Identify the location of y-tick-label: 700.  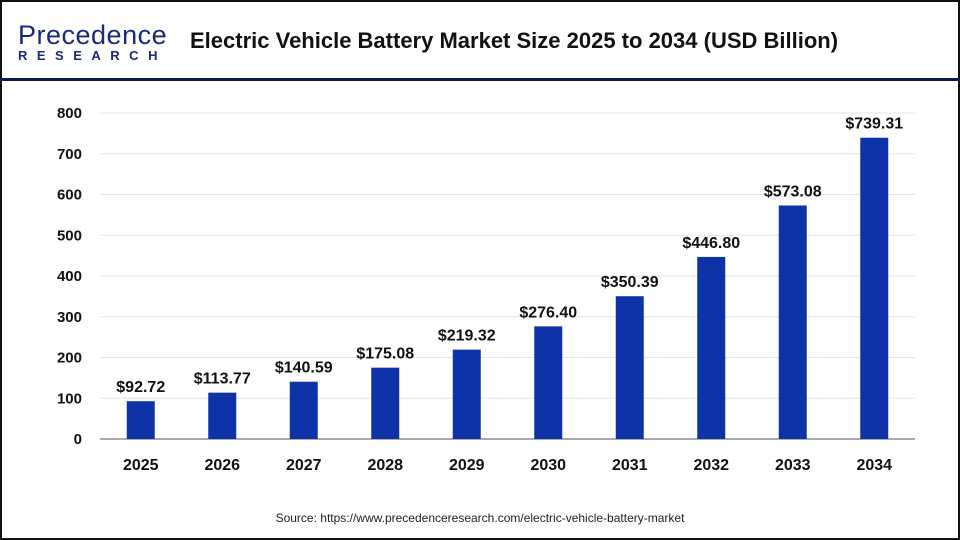
(69, 154).